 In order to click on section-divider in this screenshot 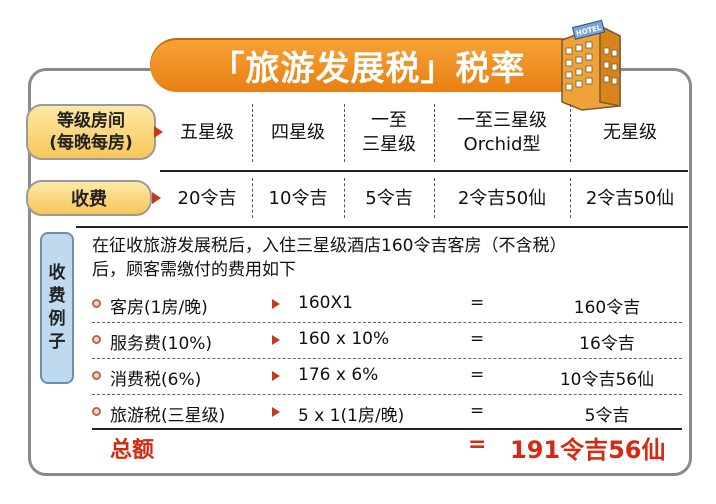, I will do `click(382, 227)`.